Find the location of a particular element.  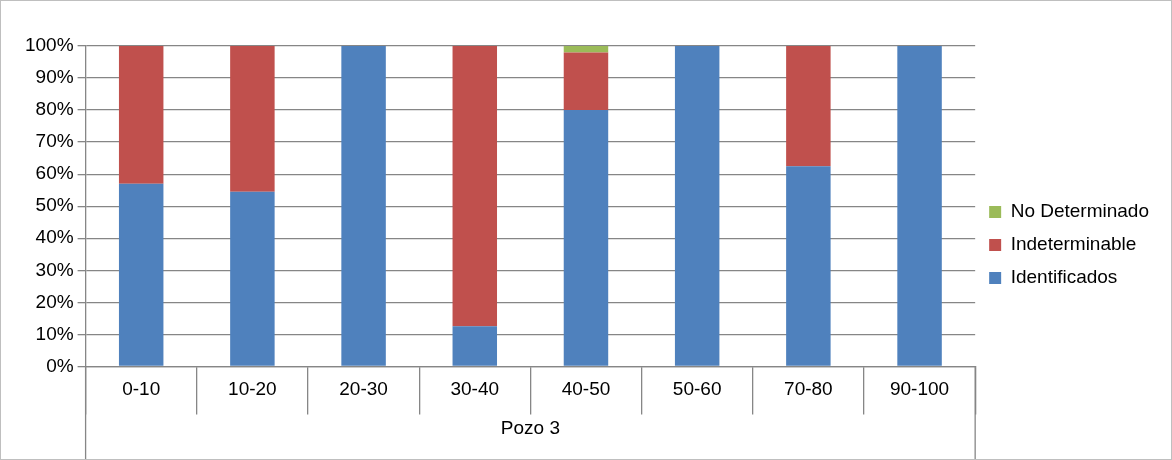

x-tick-label: 10-20 is located at coordinates (252, 389).